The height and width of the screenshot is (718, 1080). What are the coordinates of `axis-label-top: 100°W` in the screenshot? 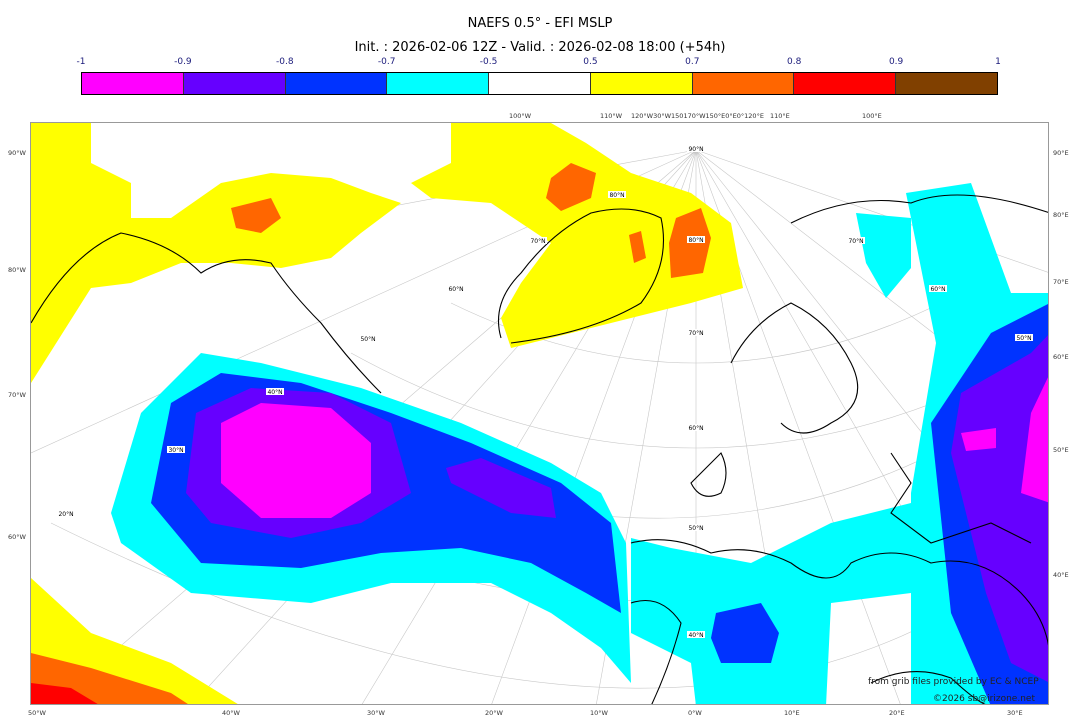 It's located at (520, 116).